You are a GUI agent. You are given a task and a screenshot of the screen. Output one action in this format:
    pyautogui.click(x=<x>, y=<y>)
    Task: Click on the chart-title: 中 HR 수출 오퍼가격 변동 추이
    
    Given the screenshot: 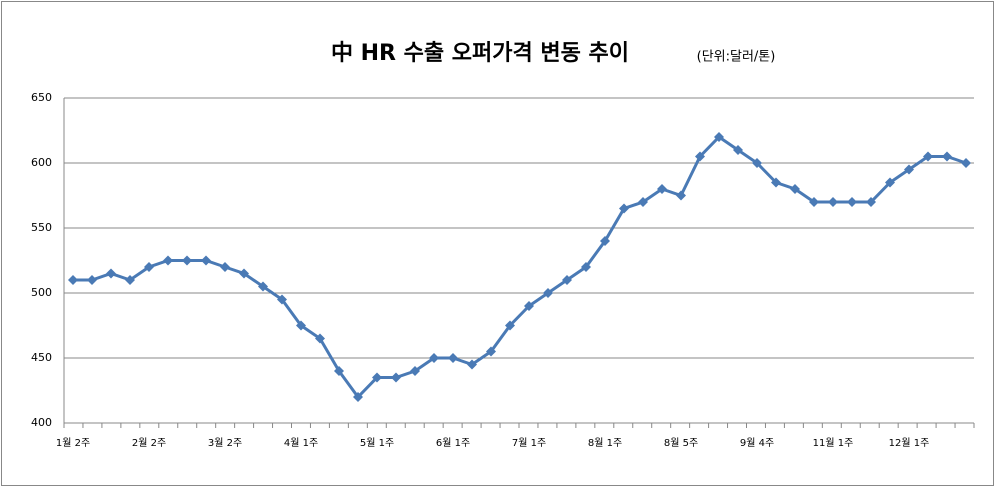 What is the action you would take?
    pyautogui.click(x=480, y=53)
    